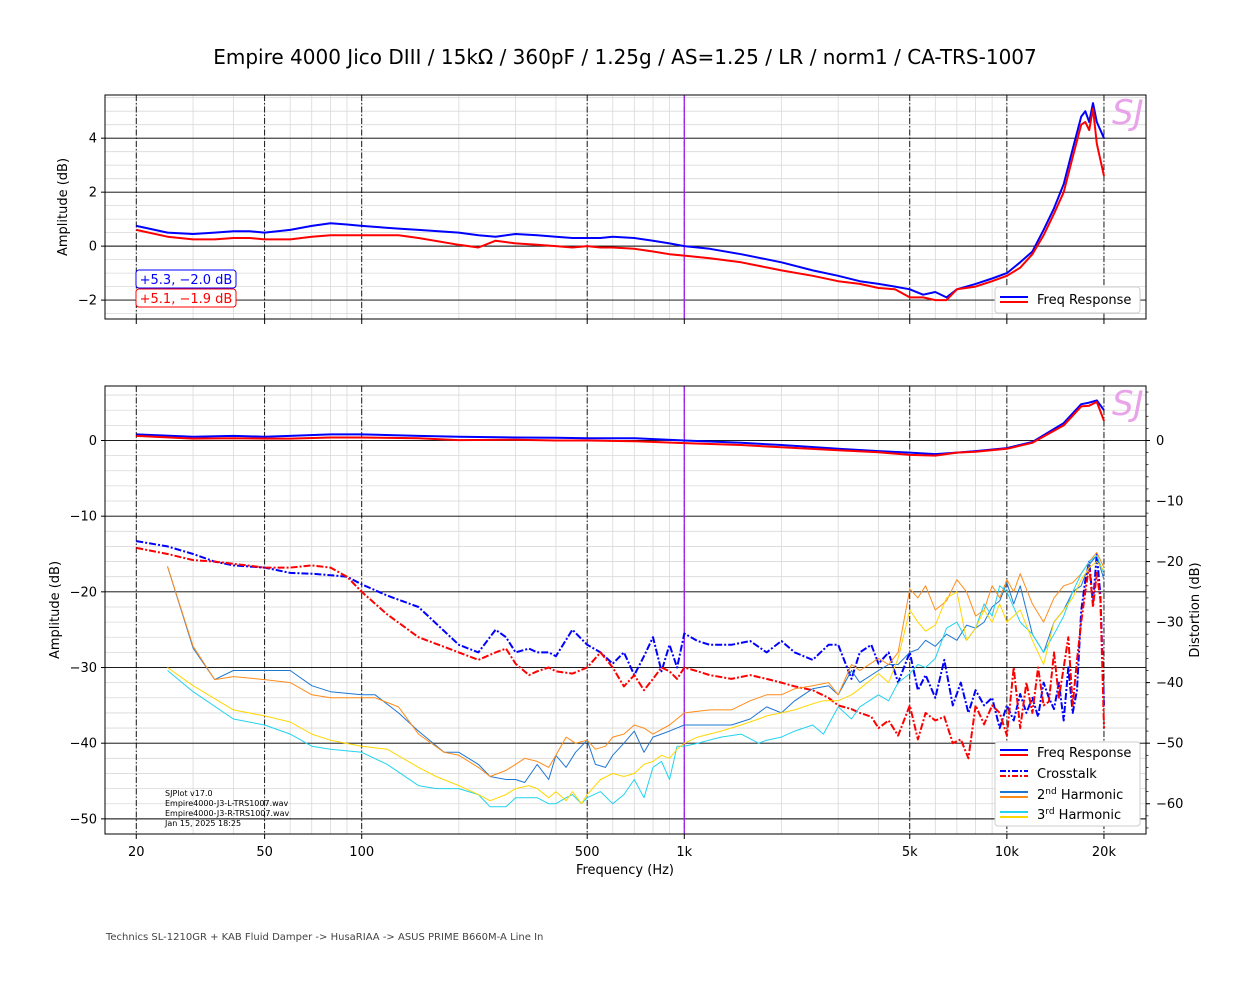 This screenshot has height=990, width=1251. Describe the element at coordinates (587, 852) in the screenshot. I see `x-tick-label: 500` at that location.